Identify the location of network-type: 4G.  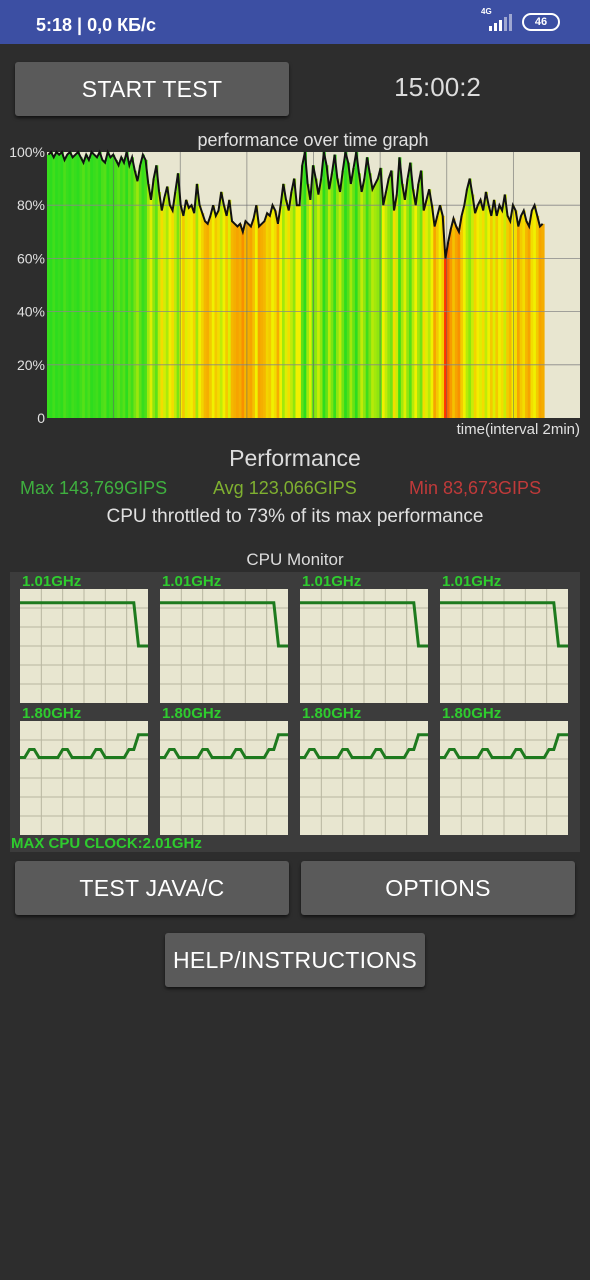
(486, 11).